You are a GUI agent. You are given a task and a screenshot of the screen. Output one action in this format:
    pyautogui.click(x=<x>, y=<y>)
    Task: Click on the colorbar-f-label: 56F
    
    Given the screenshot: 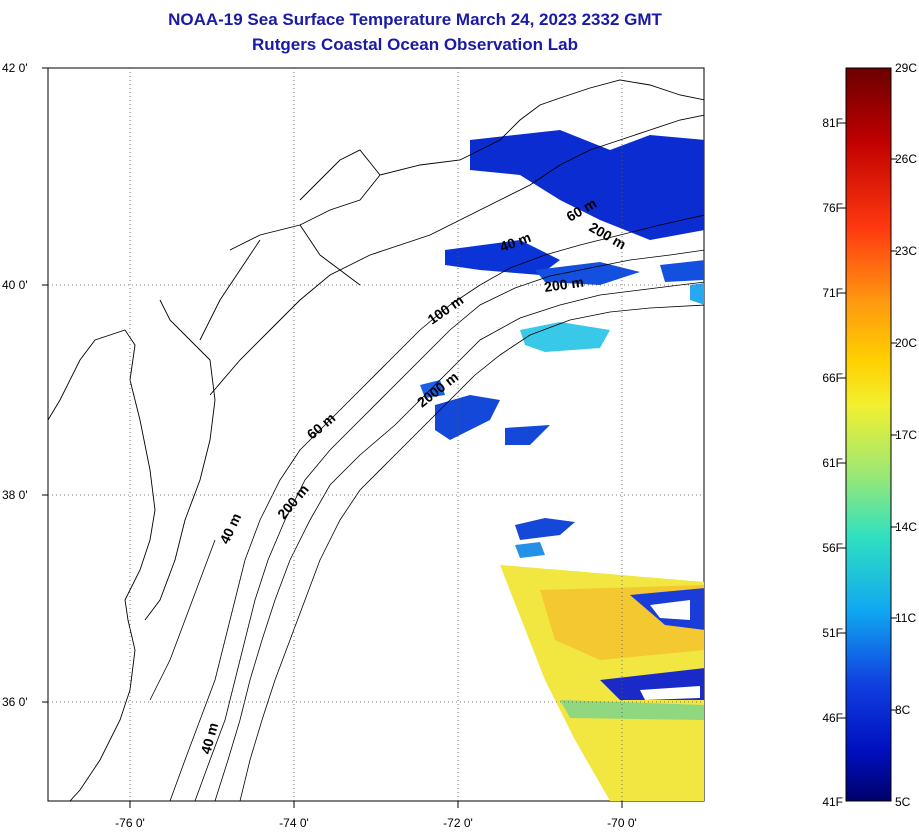 What is the action you would take?
    pyautogui.click(x=832, y=548)
    